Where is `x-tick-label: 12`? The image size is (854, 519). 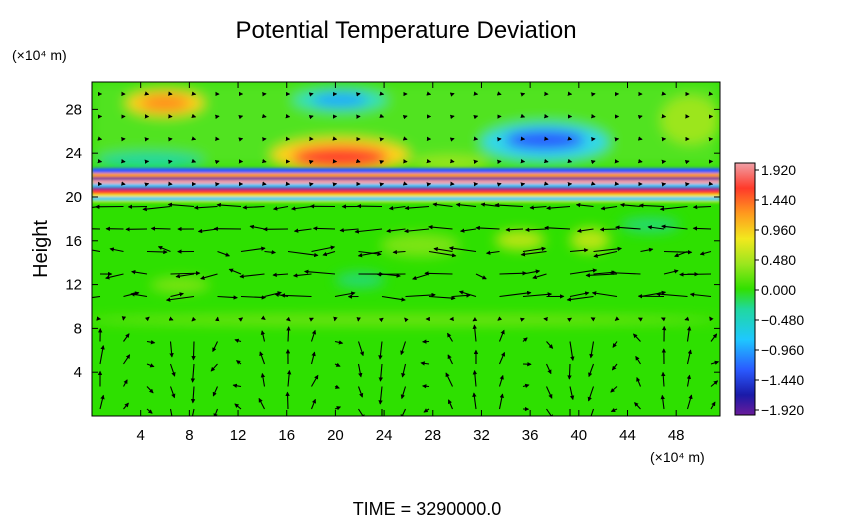 x-tick-label: 12 is located at coordinates (238, 435).